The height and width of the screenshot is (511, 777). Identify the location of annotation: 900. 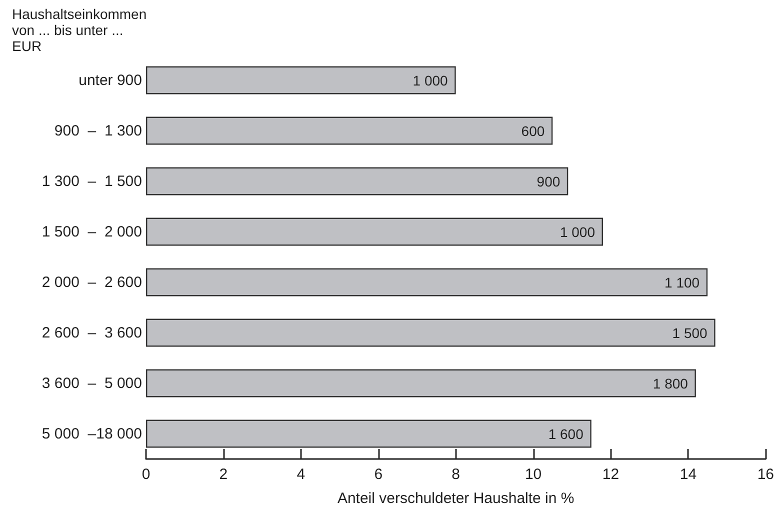
(548, 181).